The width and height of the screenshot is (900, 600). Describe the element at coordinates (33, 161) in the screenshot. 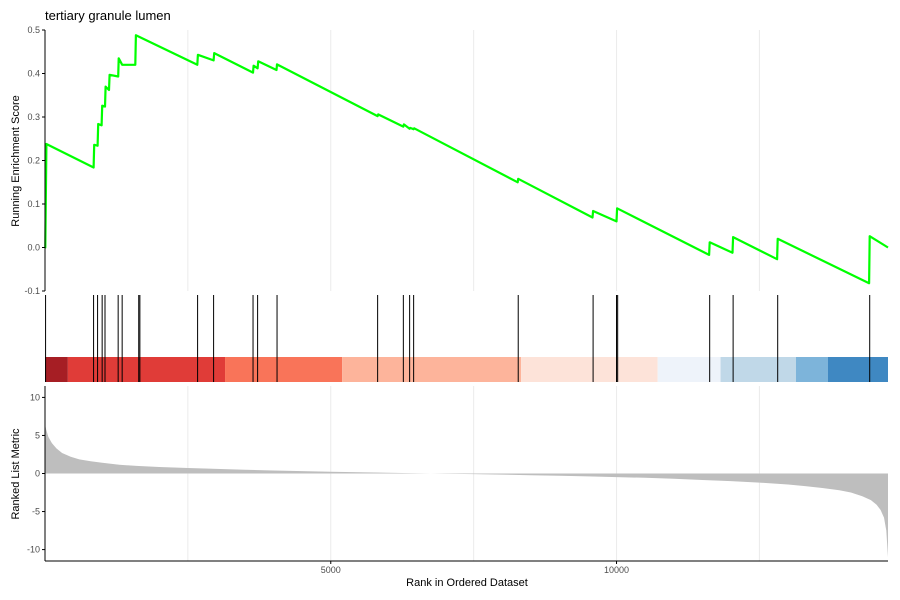

I see `enrichment-ytick-label-3: 0.2` at that location.